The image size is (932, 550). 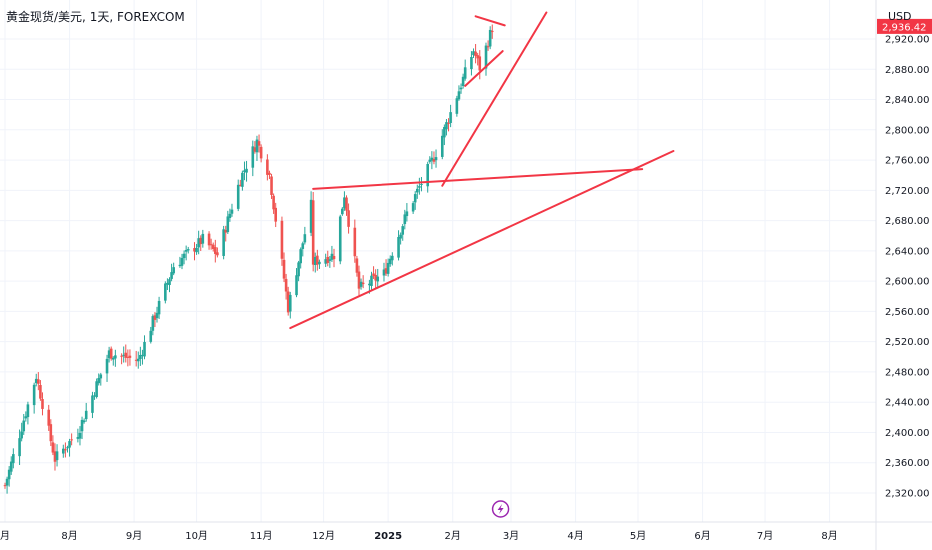 What do you see at coordinates (907, 161) in the screenshot?
I see `price-tick-label: 2,760.00` at bounding box center [907, 161].